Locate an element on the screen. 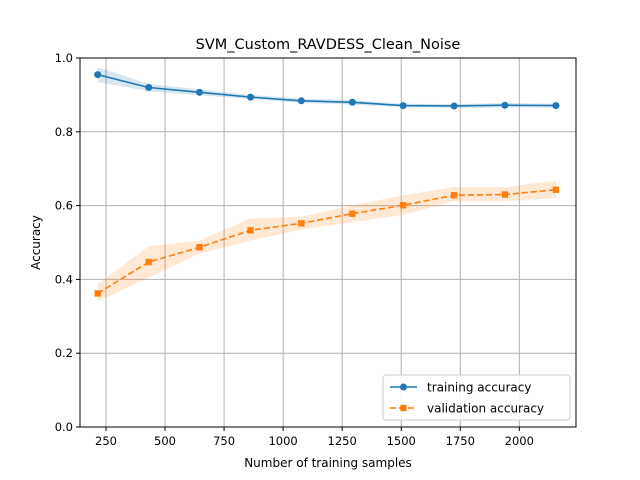 The height and width of the screenshot is (480, 640). y-tick-label-4: 0.8 is located at coordinates (64, 132).